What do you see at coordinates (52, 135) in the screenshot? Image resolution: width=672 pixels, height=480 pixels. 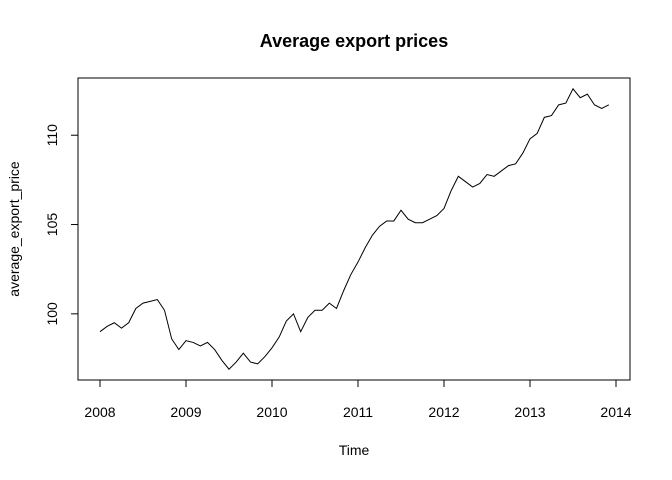 I see `y-tick-label: 110` at bounding box center [52, 135].